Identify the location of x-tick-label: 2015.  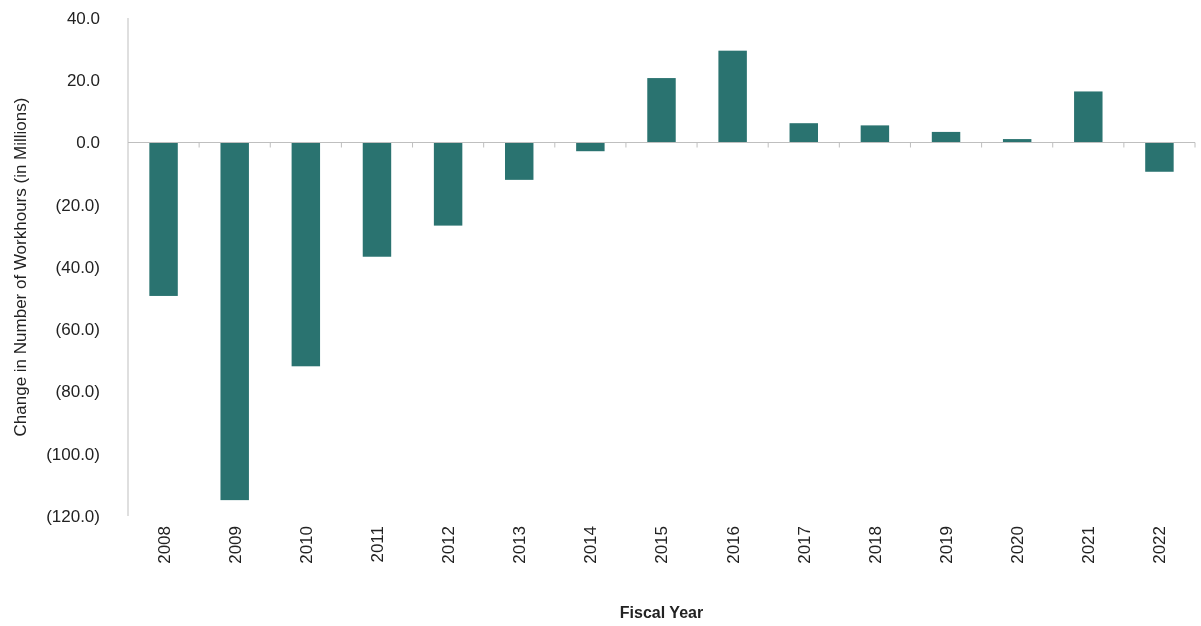
(662, 545).